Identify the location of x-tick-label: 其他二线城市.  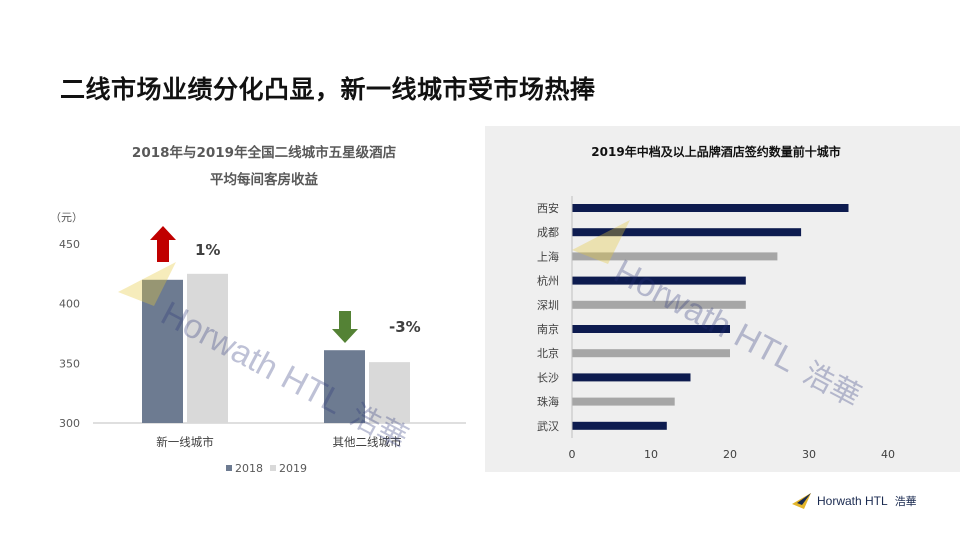
(367, 442).